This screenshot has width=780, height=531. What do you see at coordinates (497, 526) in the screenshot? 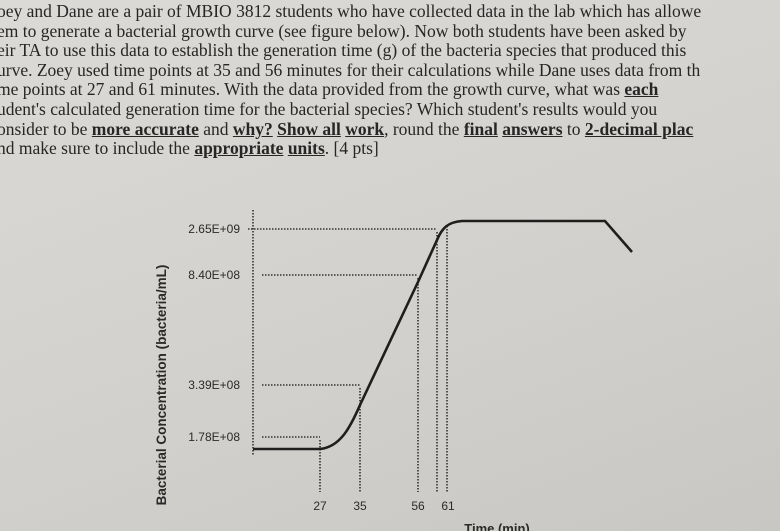
I see `x-axis-title: Time (min)` at bounding box center [497, 526].